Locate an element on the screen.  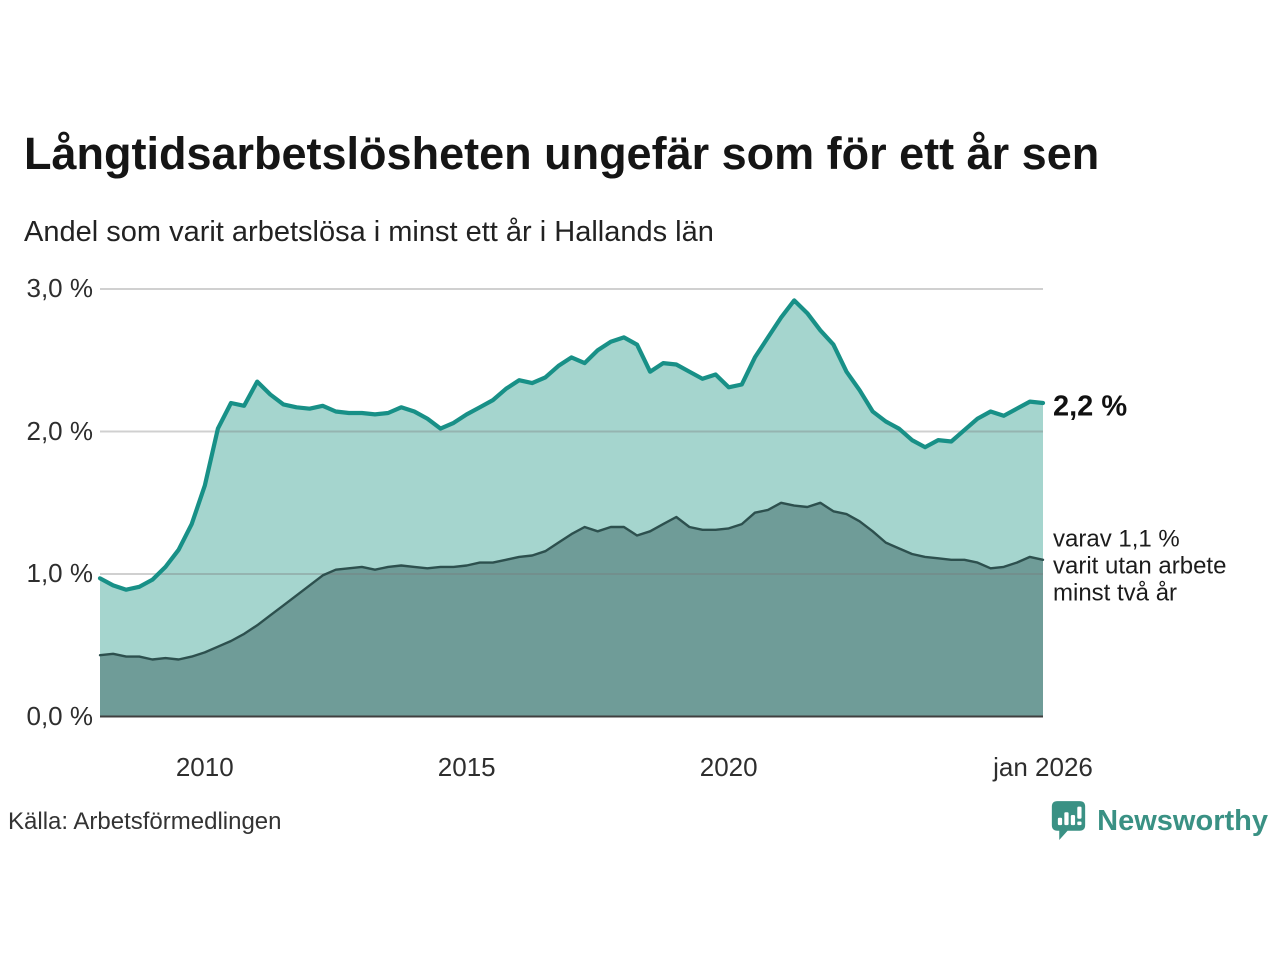
y-tick-label: 0,0 % is located at coordinates (60, 715).